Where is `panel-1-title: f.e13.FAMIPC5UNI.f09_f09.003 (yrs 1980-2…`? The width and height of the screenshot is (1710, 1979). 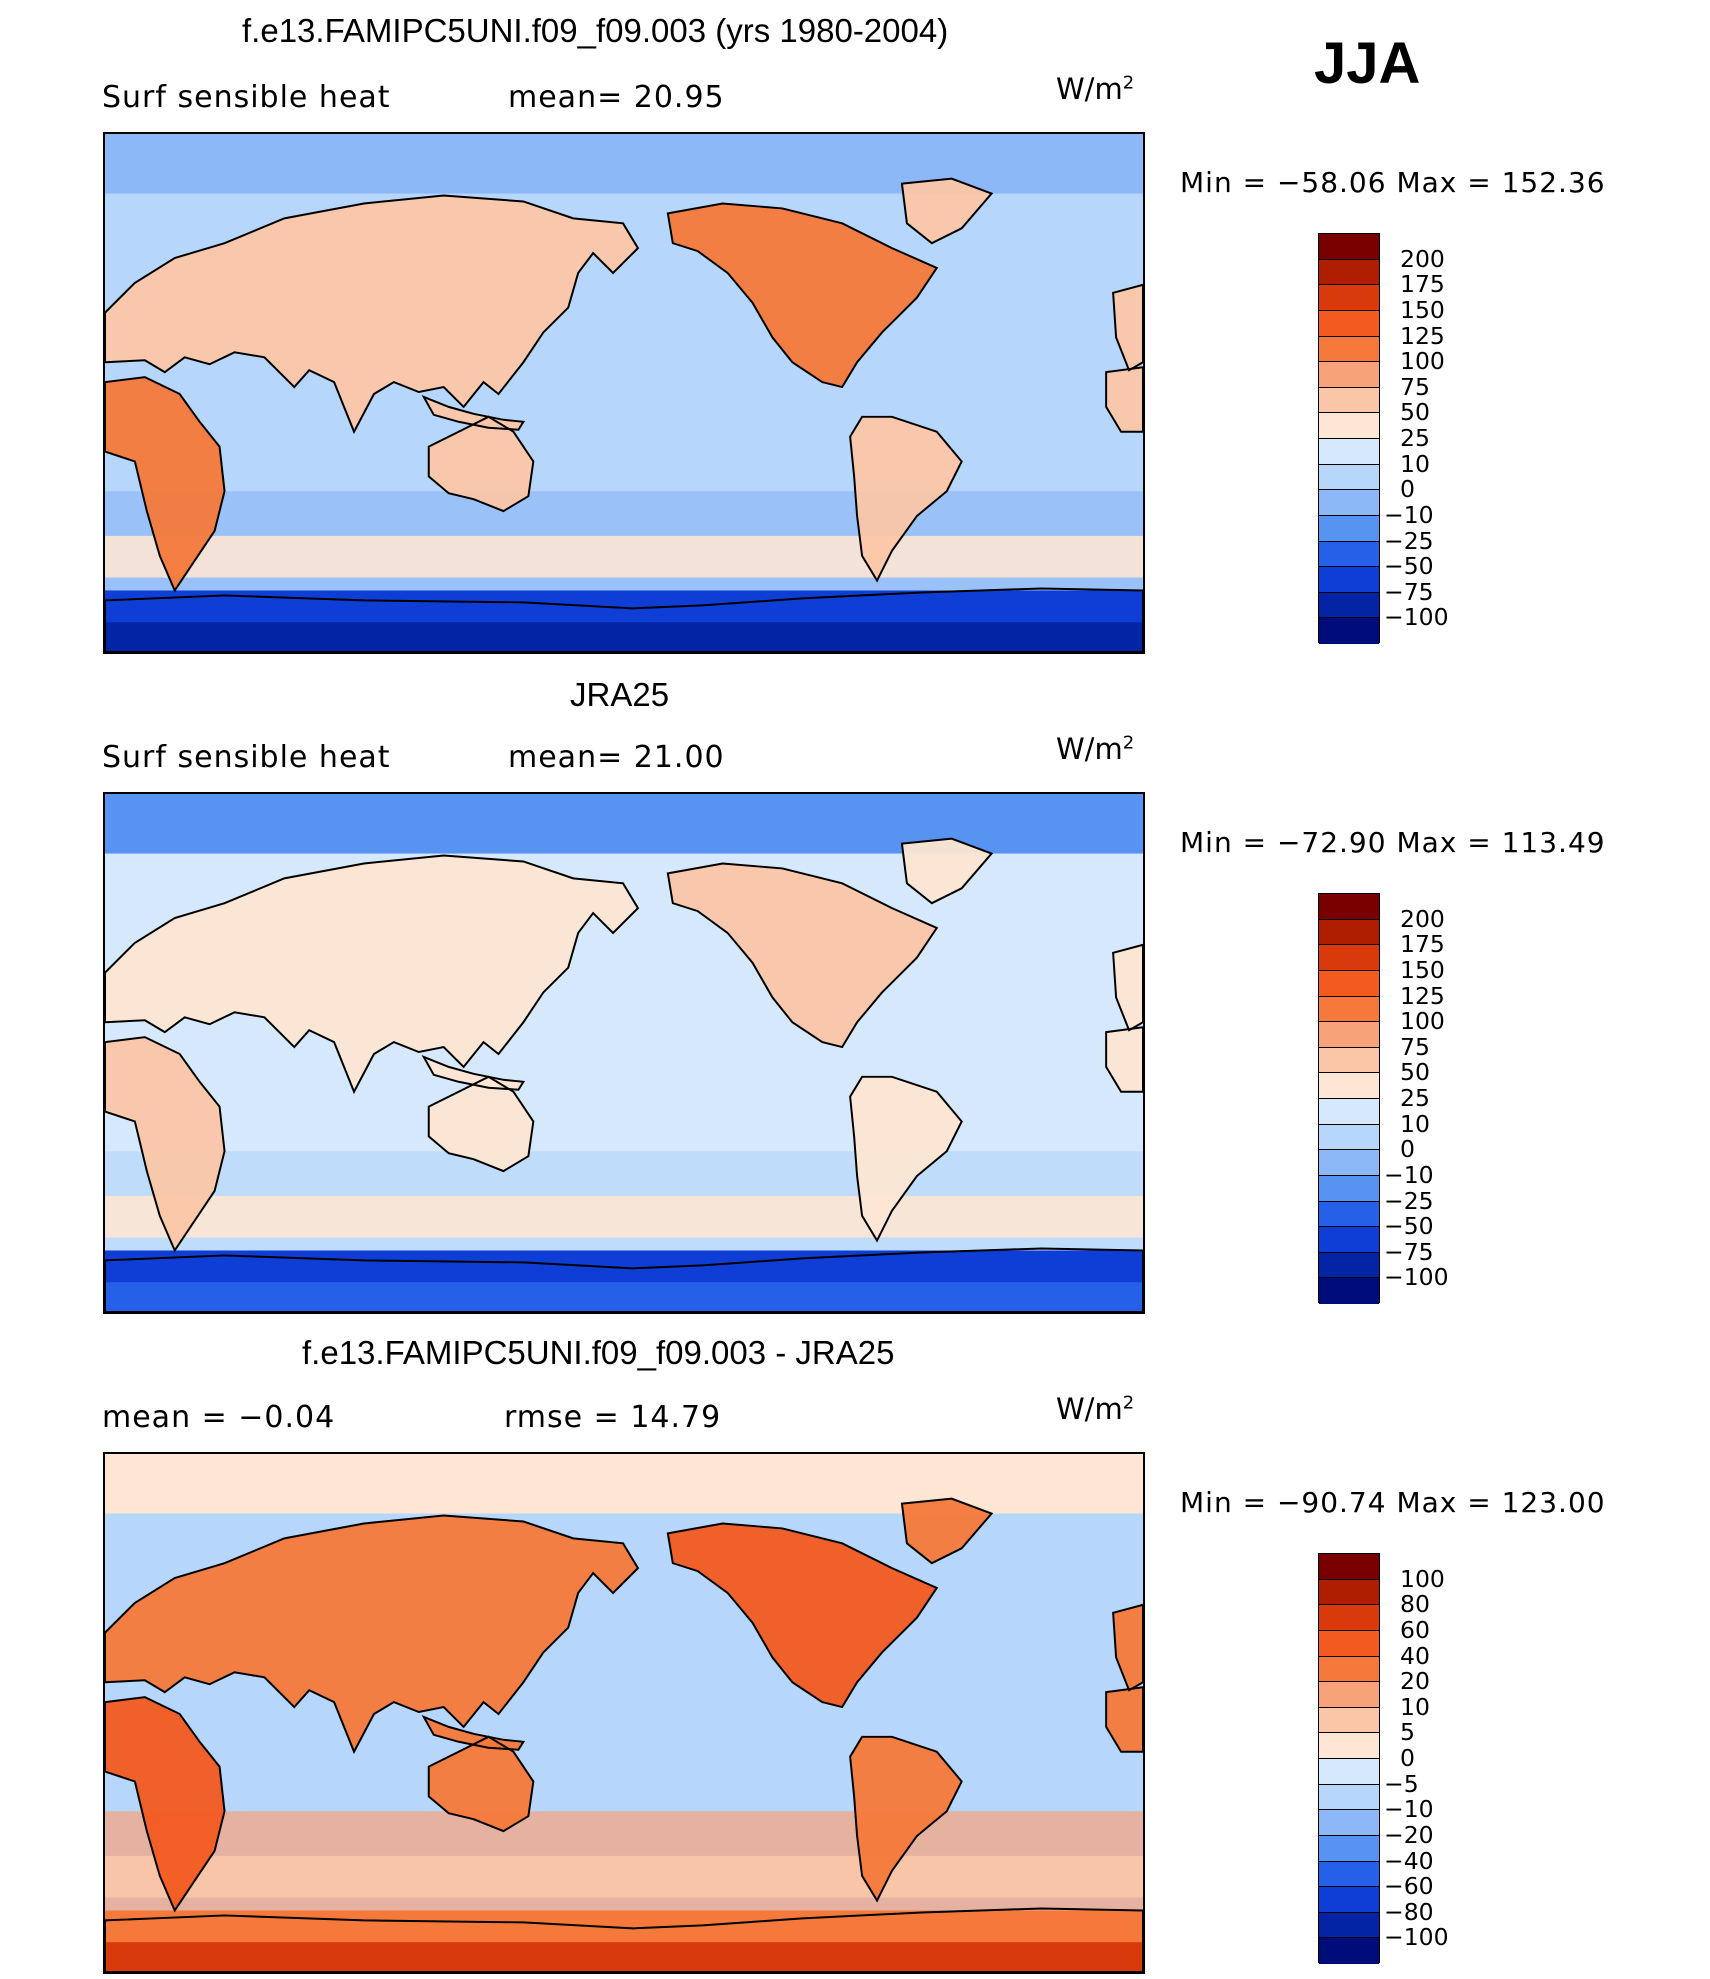
panel-1-title: f.e13.FAMIPC5UNI.f09_f09.003 (yrs 1980-2… is located at coordinates (595, 30).